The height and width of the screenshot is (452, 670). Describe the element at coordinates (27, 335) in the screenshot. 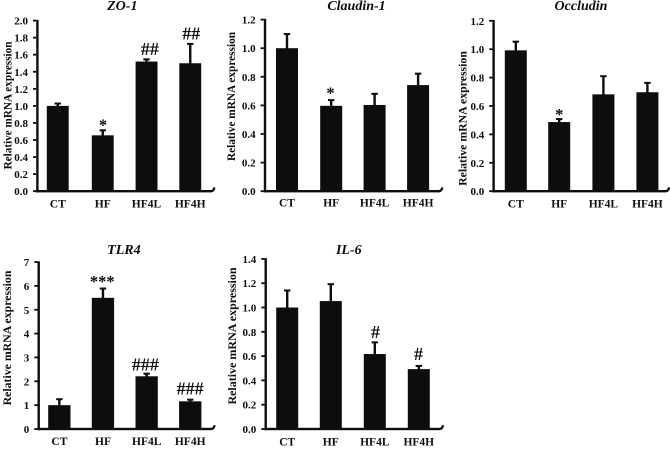

I see `svg-text: 4` at that location.